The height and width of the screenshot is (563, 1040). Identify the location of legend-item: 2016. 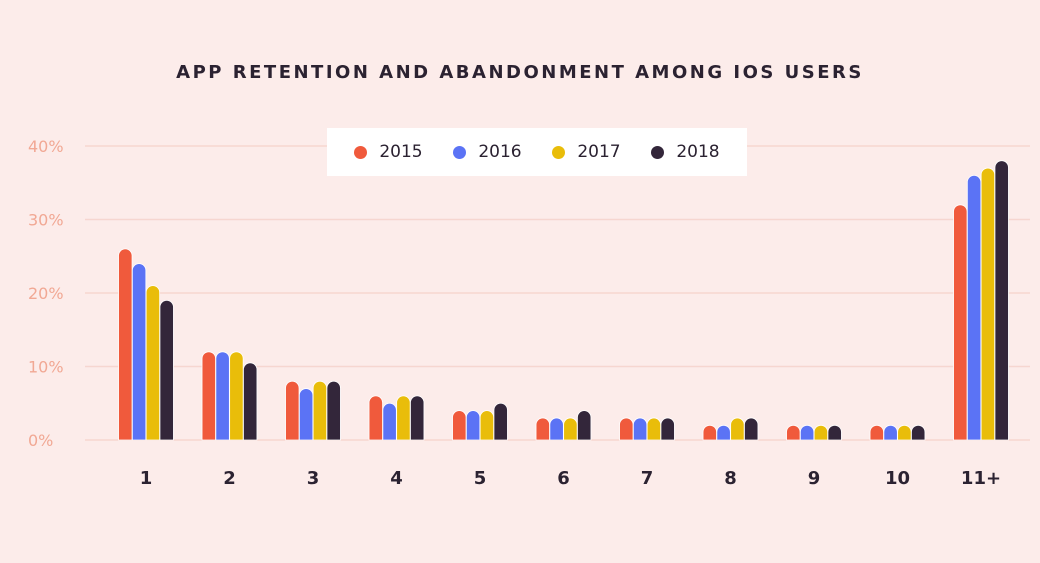
(487, 152).